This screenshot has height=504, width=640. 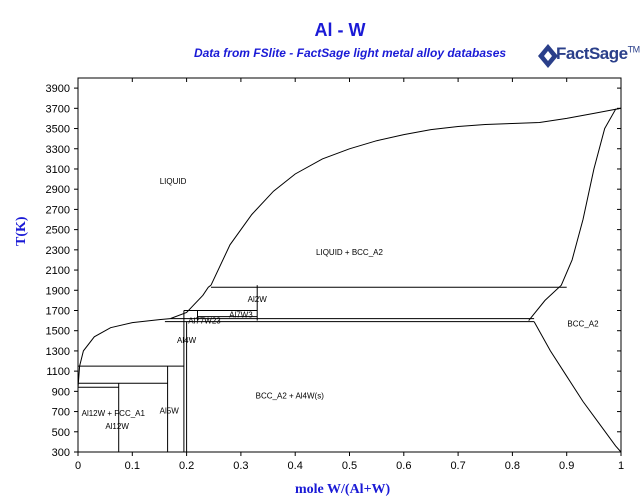 What do you see at coordinates (132, 466) in the screenshot?
I see `x-tick-label: 0.1` at bounding box center [132, 466].